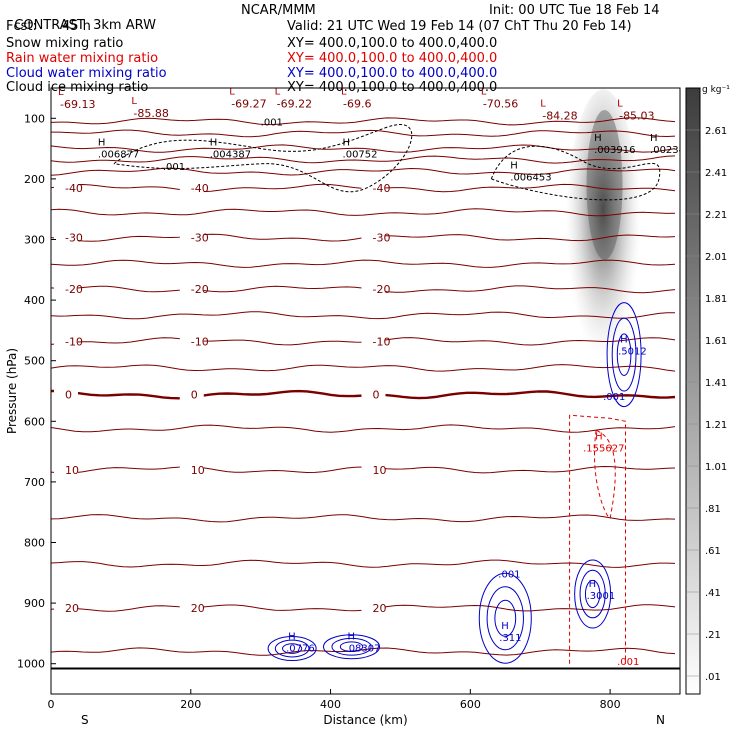  What do you see at coordinates (713, 551) in the screenshot?
I see `colorbar-label: .61` at bounding box center [713, 551].